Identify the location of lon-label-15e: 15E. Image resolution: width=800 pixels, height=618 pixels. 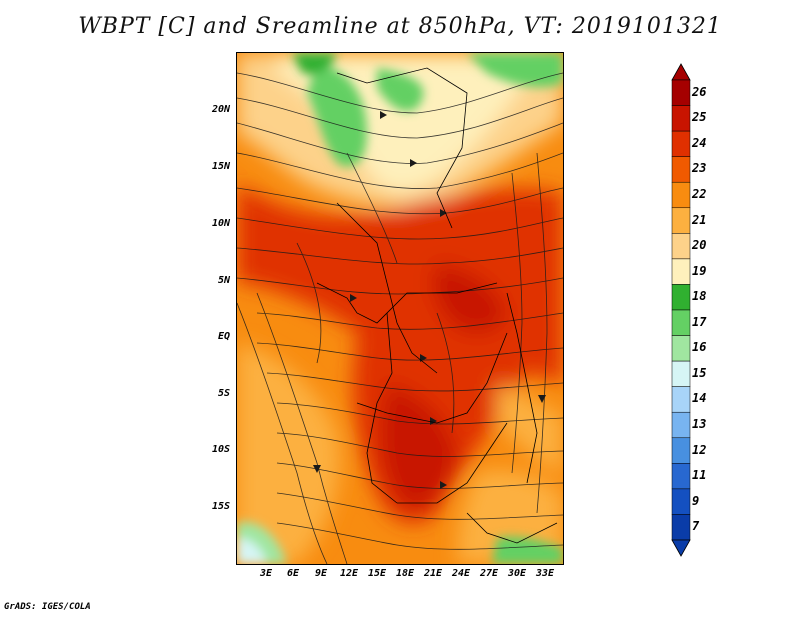
(377, 573).